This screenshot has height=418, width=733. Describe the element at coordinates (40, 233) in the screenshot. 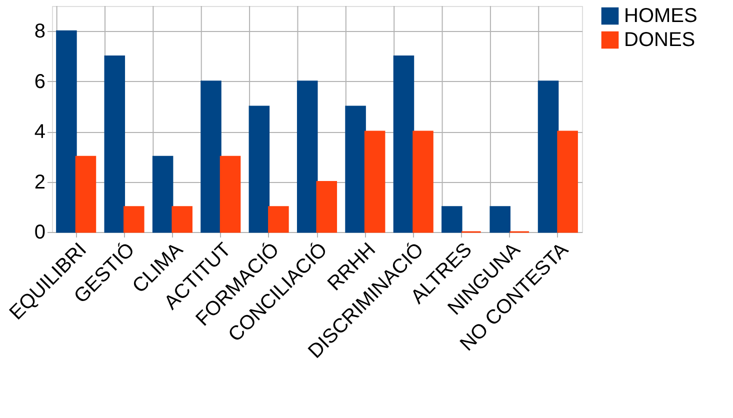

I see `y-tick-label: 0` at that location.